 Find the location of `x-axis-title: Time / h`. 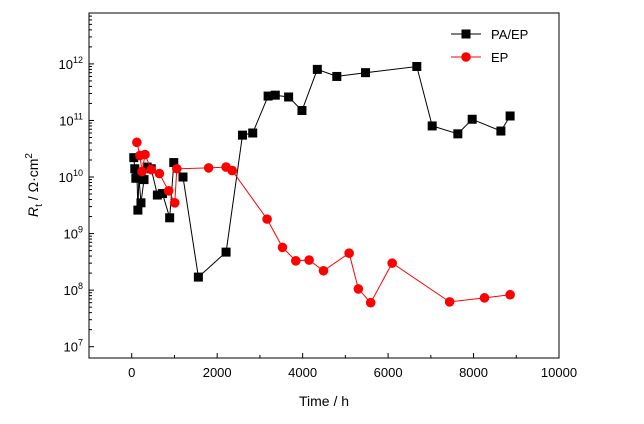

x-axis-title: Time / h is located at coordinates (324, 401).